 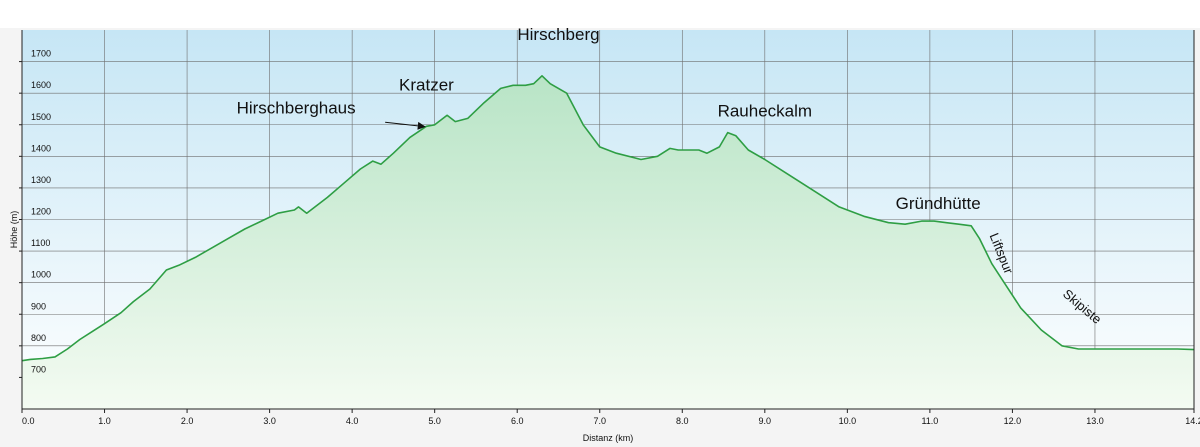 What do you see at coordinates (1095, 421) in the screenshot?
I see `x-tick-label: 13.0` at bounding box center [1095, 421].